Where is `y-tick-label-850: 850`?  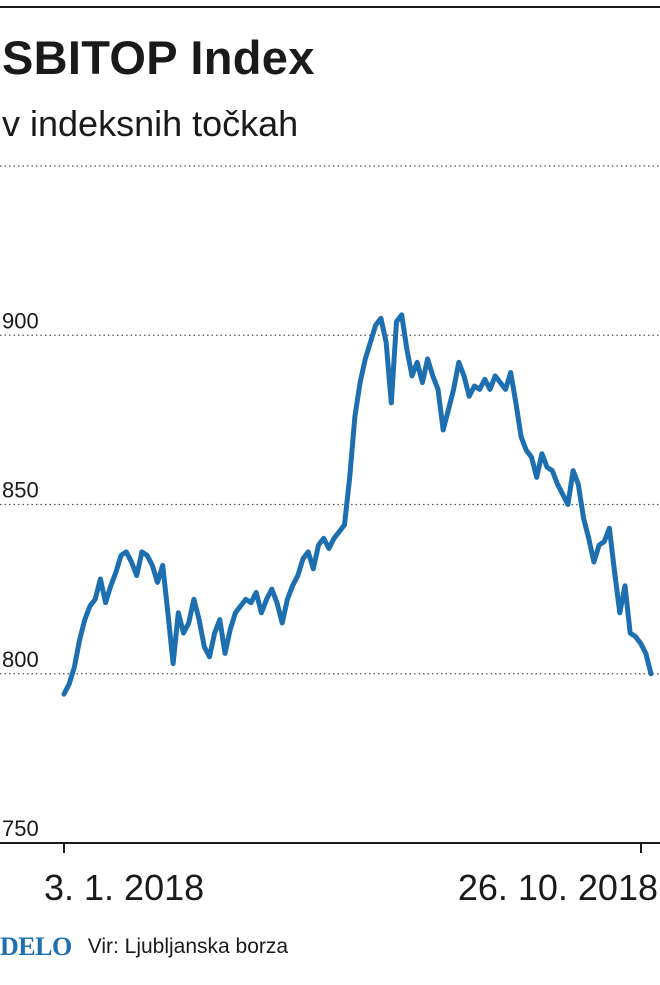 y-tick-label-850: 850 is located at coordinates (20, 490).